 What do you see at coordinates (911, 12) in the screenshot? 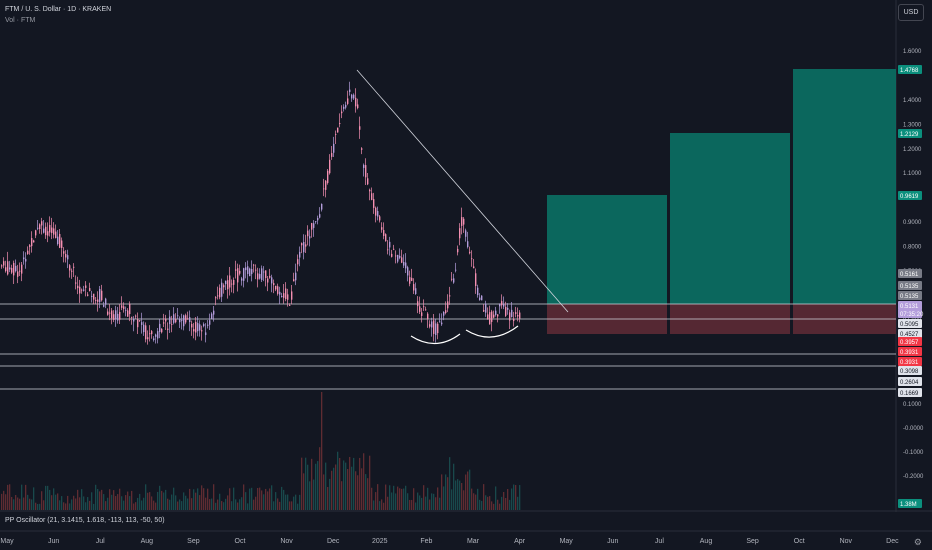
I see `currency-button: USD` at bounding box center [911, 12].